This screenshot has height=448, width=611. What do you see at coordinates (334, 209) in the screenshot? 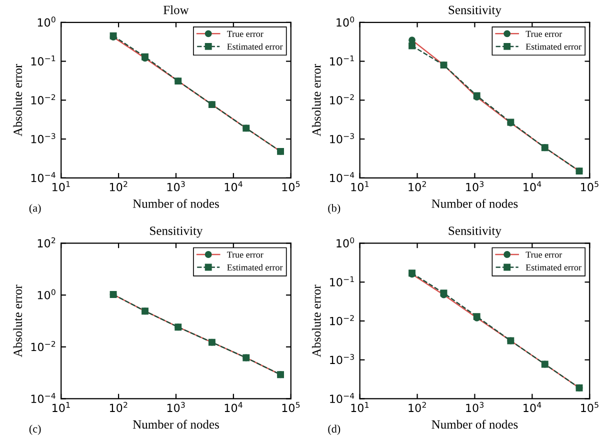
I see `text: (b)` at bounding box center [334, 209].